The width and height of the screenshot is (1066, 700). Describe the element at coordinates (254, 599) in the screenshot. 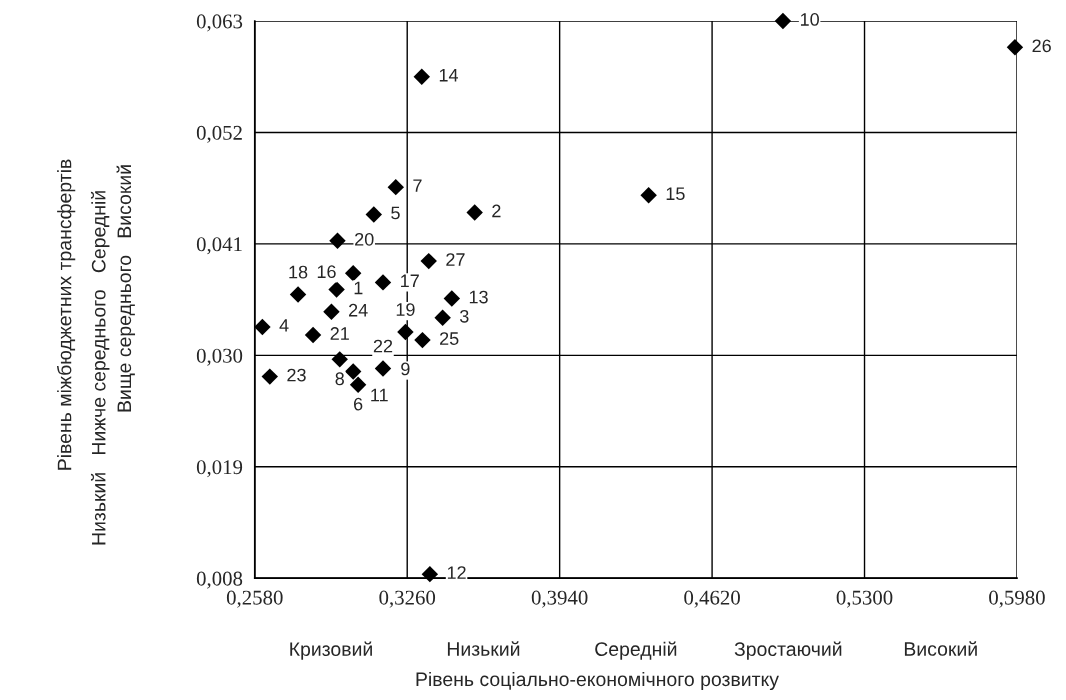

I see `x-tick-label: 0,2580` at that location.